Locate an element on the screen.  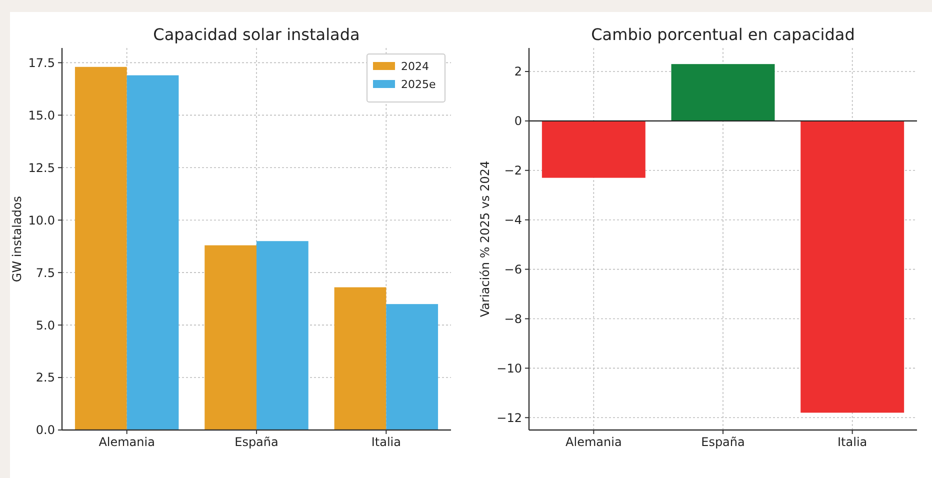
y-axis-title: GW instalados is located at coordinates (17, 239).